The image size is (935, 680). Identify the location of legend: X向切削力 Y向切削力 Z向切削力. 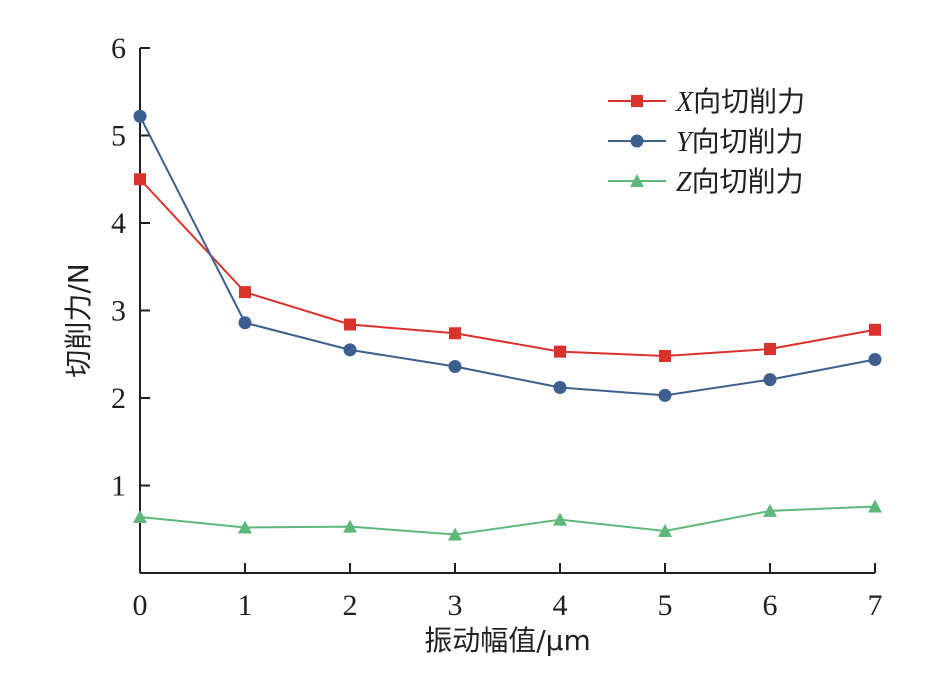
(706, 141).